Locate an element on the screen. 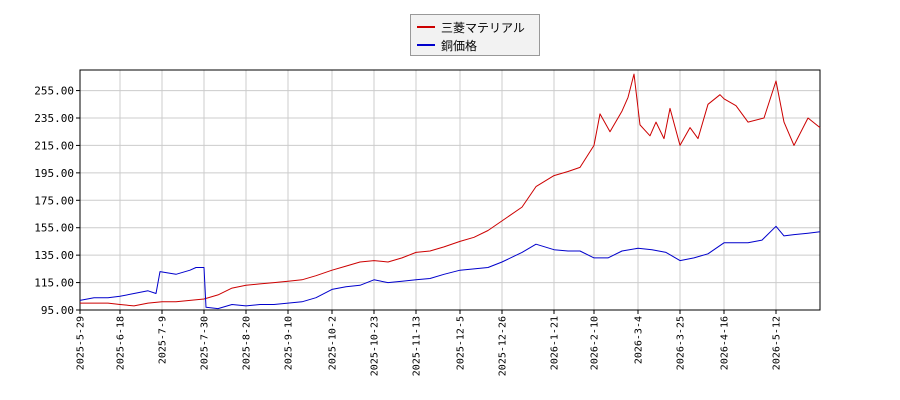 The image size is (900, 400). x-tick-label: 2026-5-12 is located at coordinates (777, 343).